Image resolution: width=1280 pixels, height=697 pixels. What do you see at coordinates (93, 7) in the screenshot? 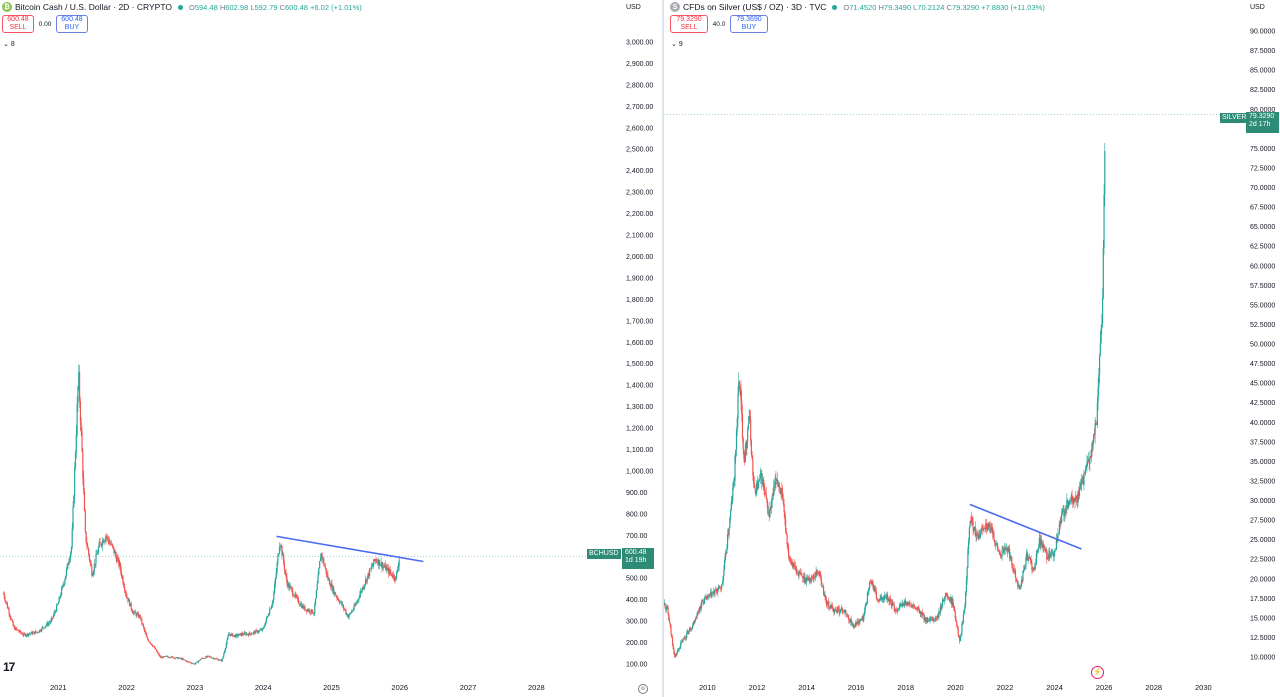
I see `bch-title: Bitcoin Cash / U.S. Dollar · 2D · CRYPTO` at bounding box center [93, 7].